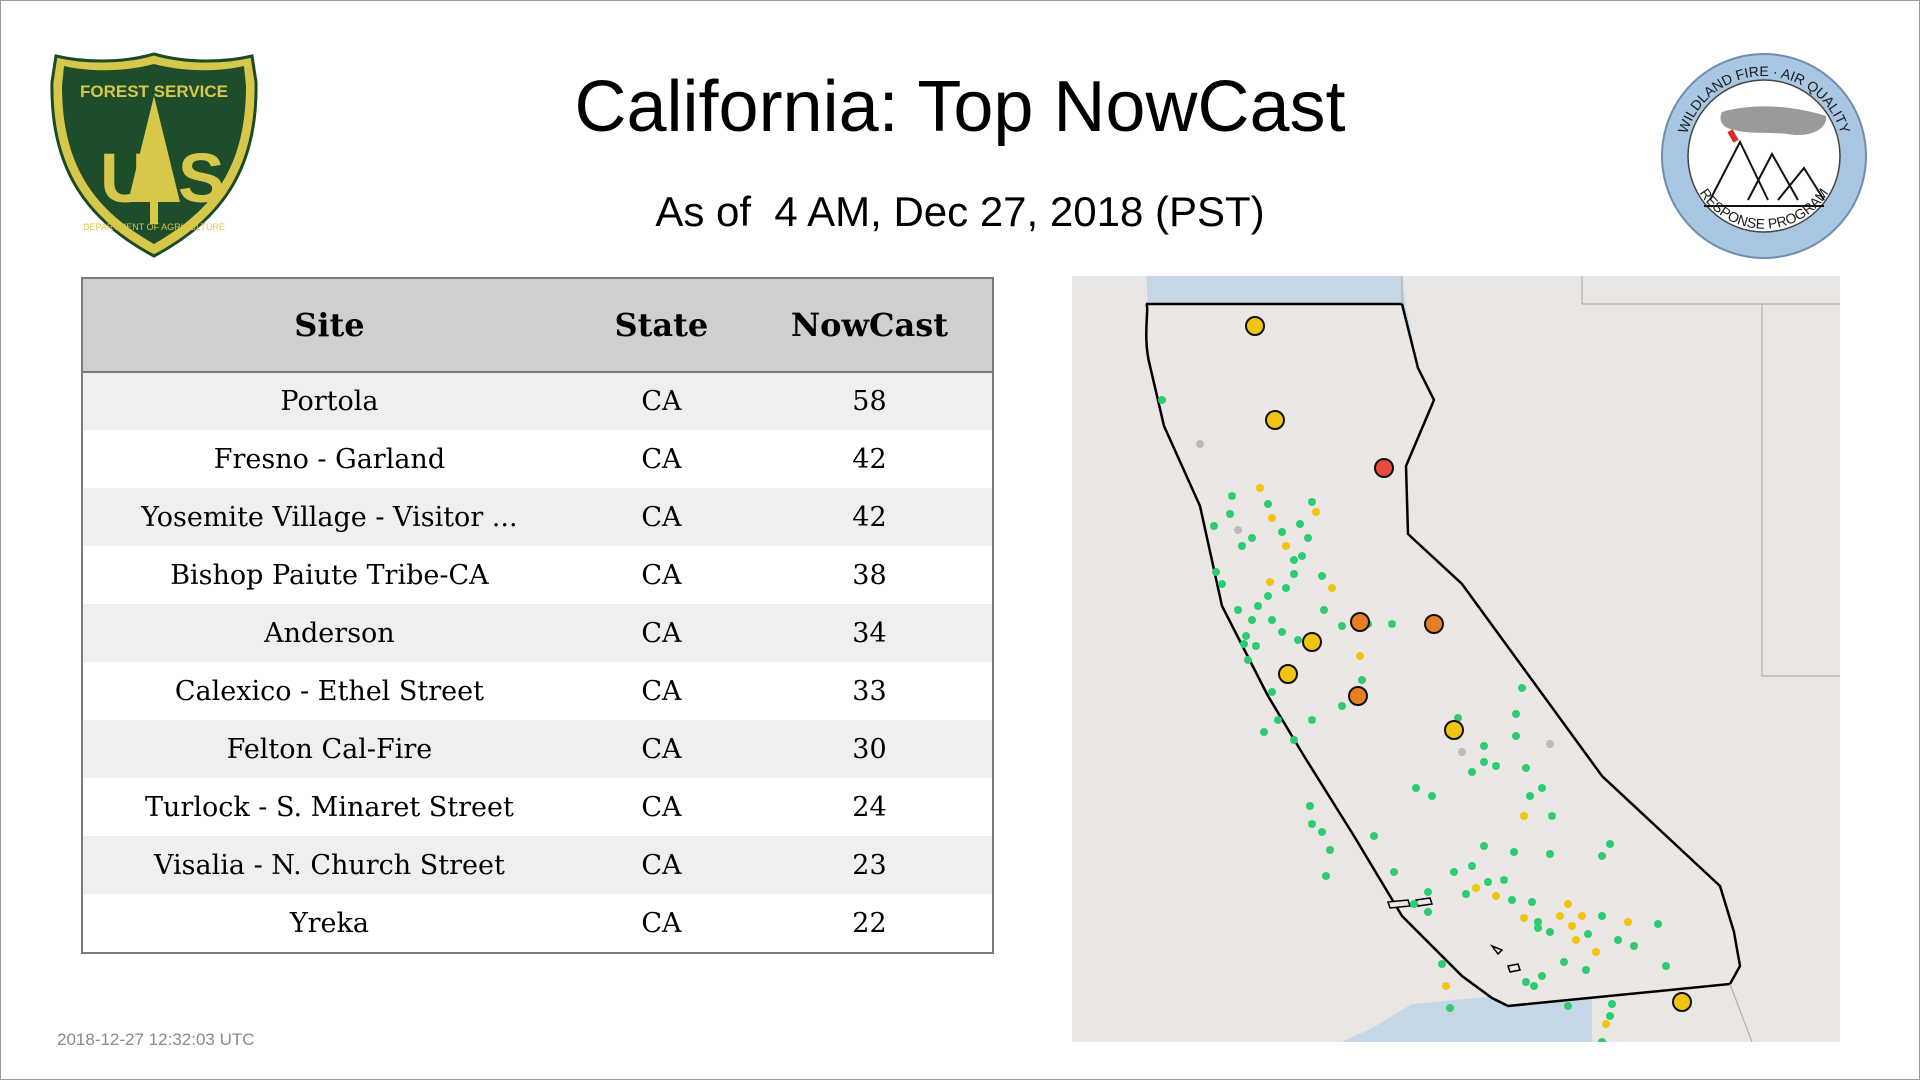 The image size is (1920, 1080). Describe the element at coordinates (869, 325) in the screenshot. I see `column-header-nowcast: NowCast` at that location.